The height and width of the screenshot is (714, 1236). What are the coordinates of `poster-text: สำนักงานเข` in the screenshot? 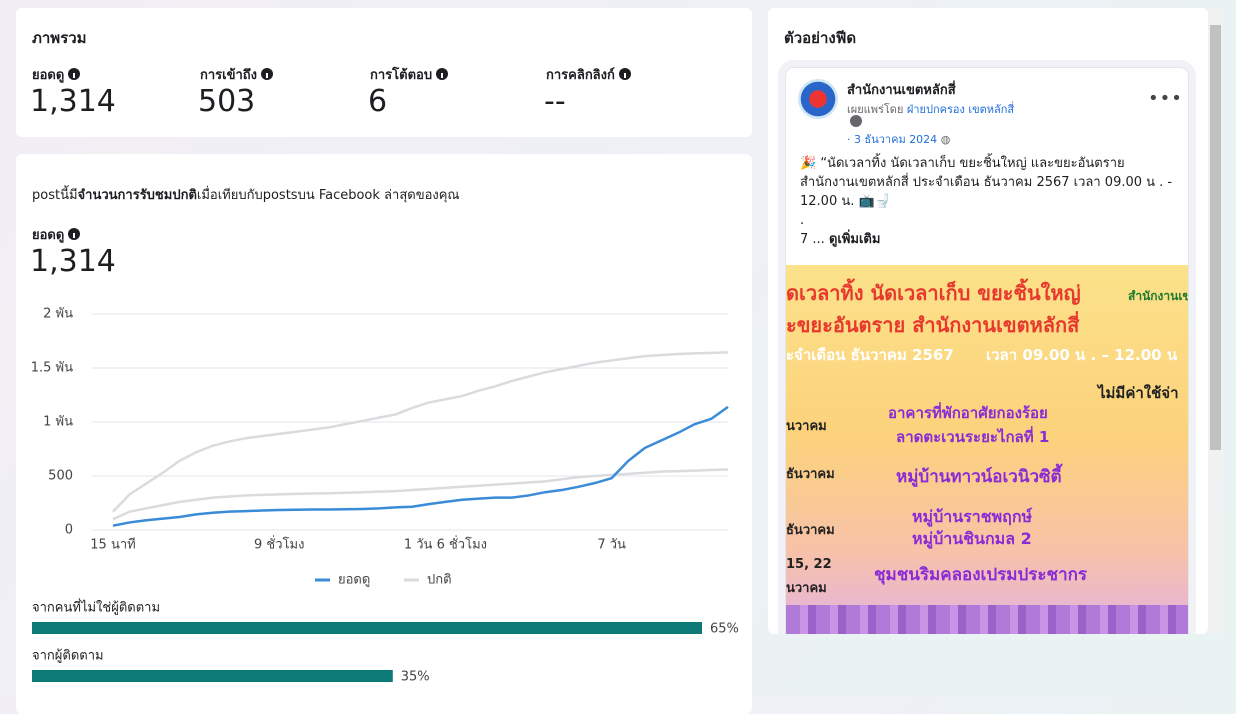 It's located at (1158, 296).